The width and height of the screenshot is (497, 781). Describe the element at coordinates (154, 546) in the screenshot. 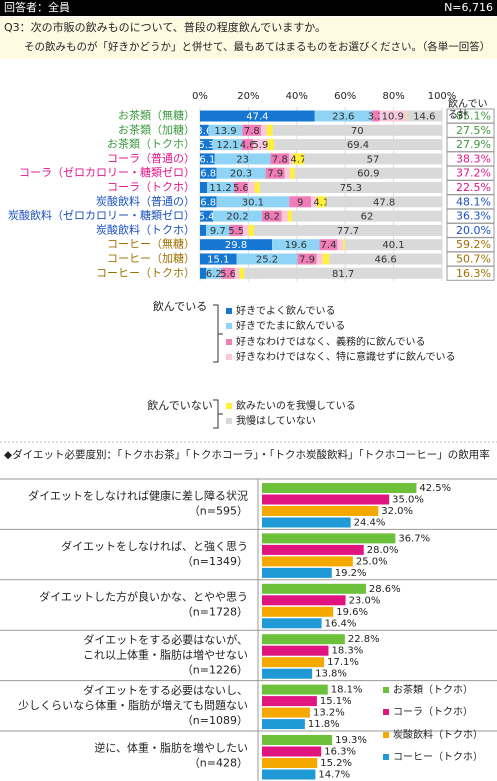

I see `category-label: ダイエットをしなければ、と強く思う` at that location.